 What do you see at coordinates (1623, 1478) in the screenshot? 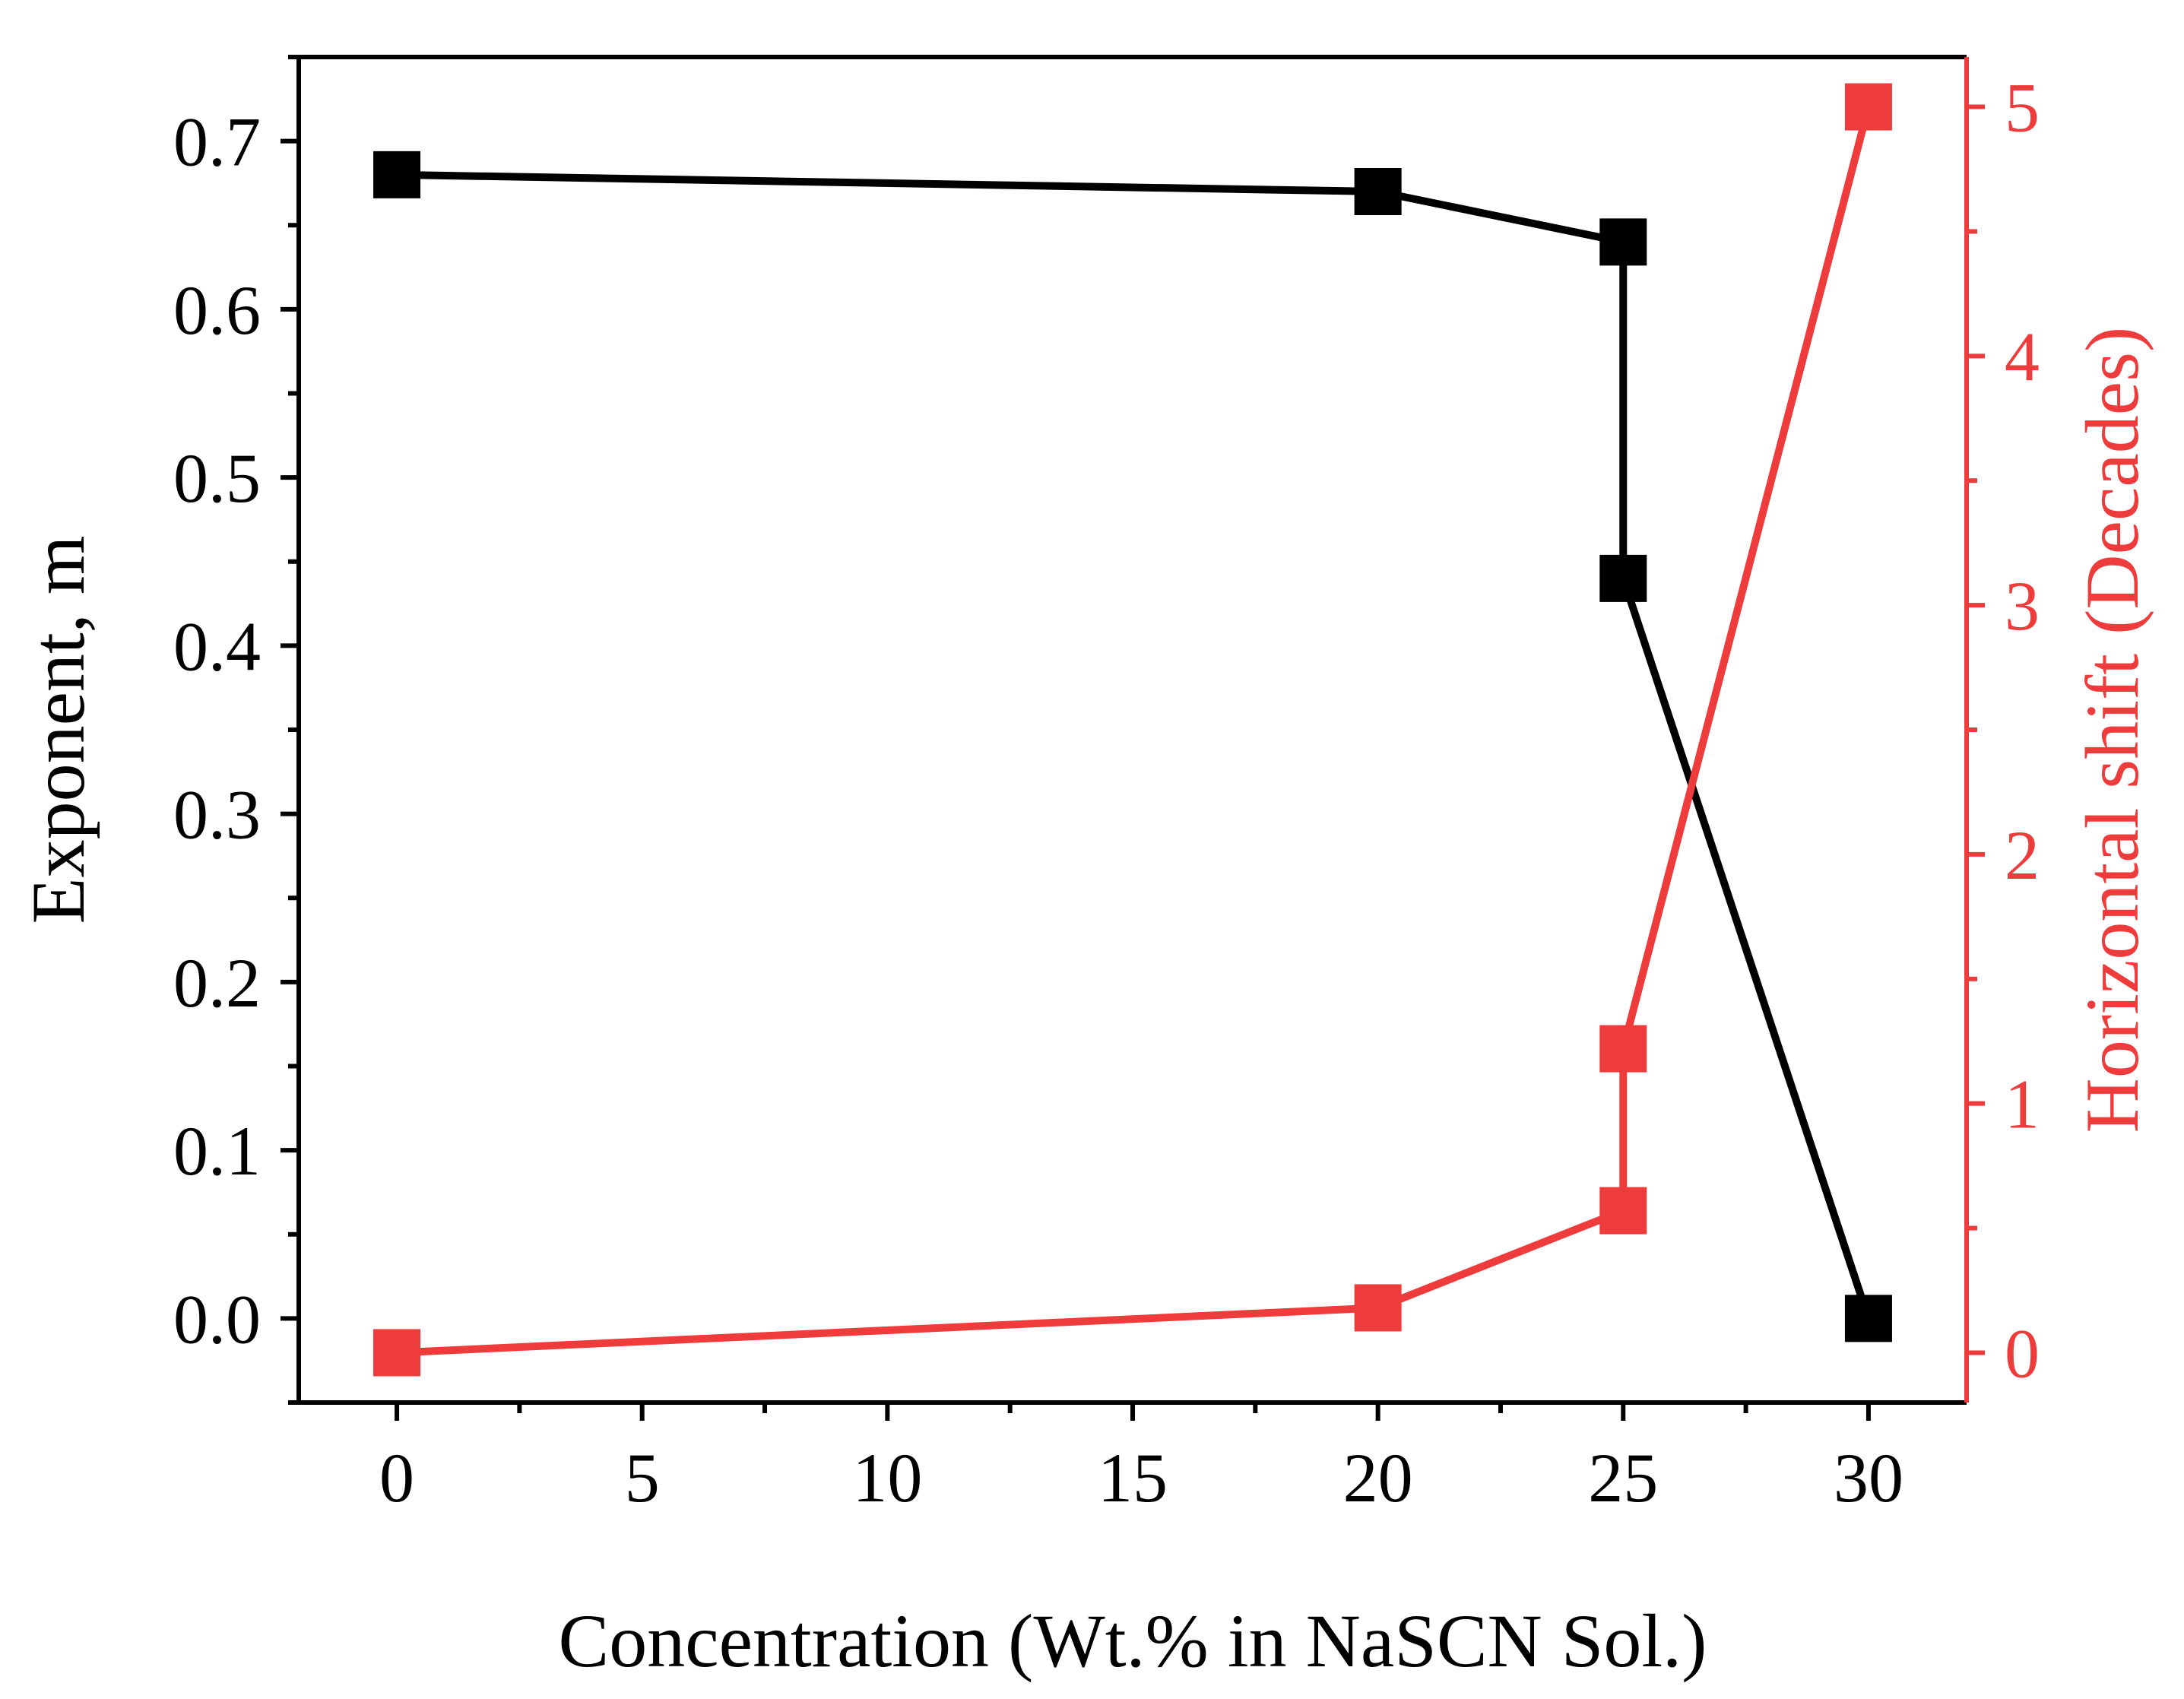
I see `x-tick-label: 25` at bounding box center [1623, 1478].